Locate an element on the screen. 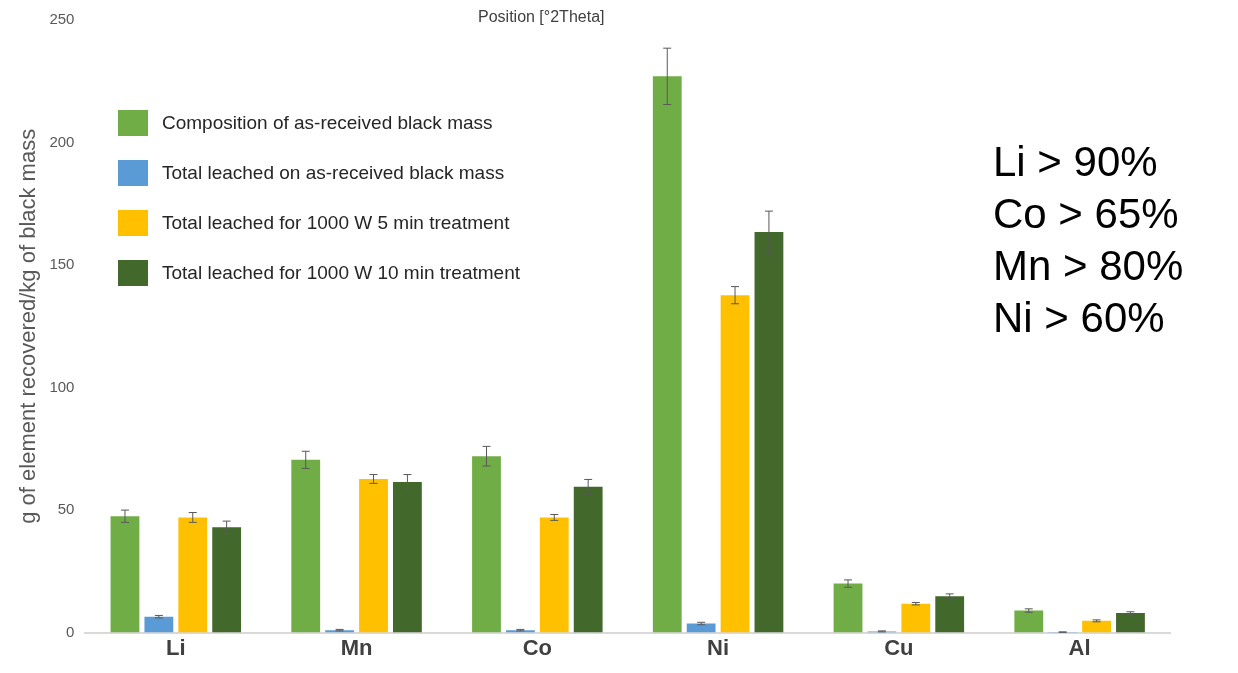 The height and width of the screenshot is (673, 1238). y-tick-label: 250 is located at coordinates (62, 19).